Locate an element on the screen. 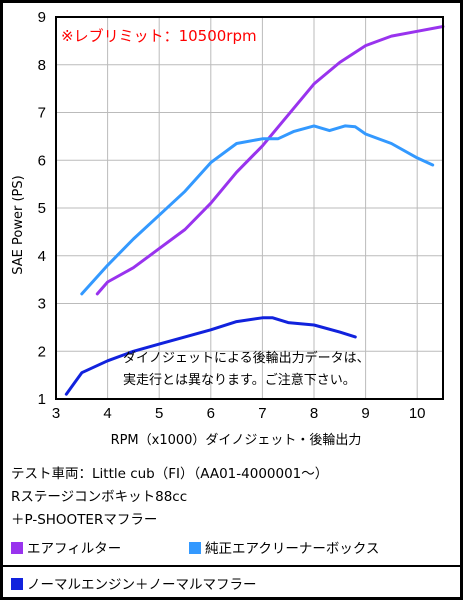 The width and height of the screenshot is (463, 600). legend-row-2: ノーマルエンジン＋ノーマルマフラー is located at coordinates (231, 581).